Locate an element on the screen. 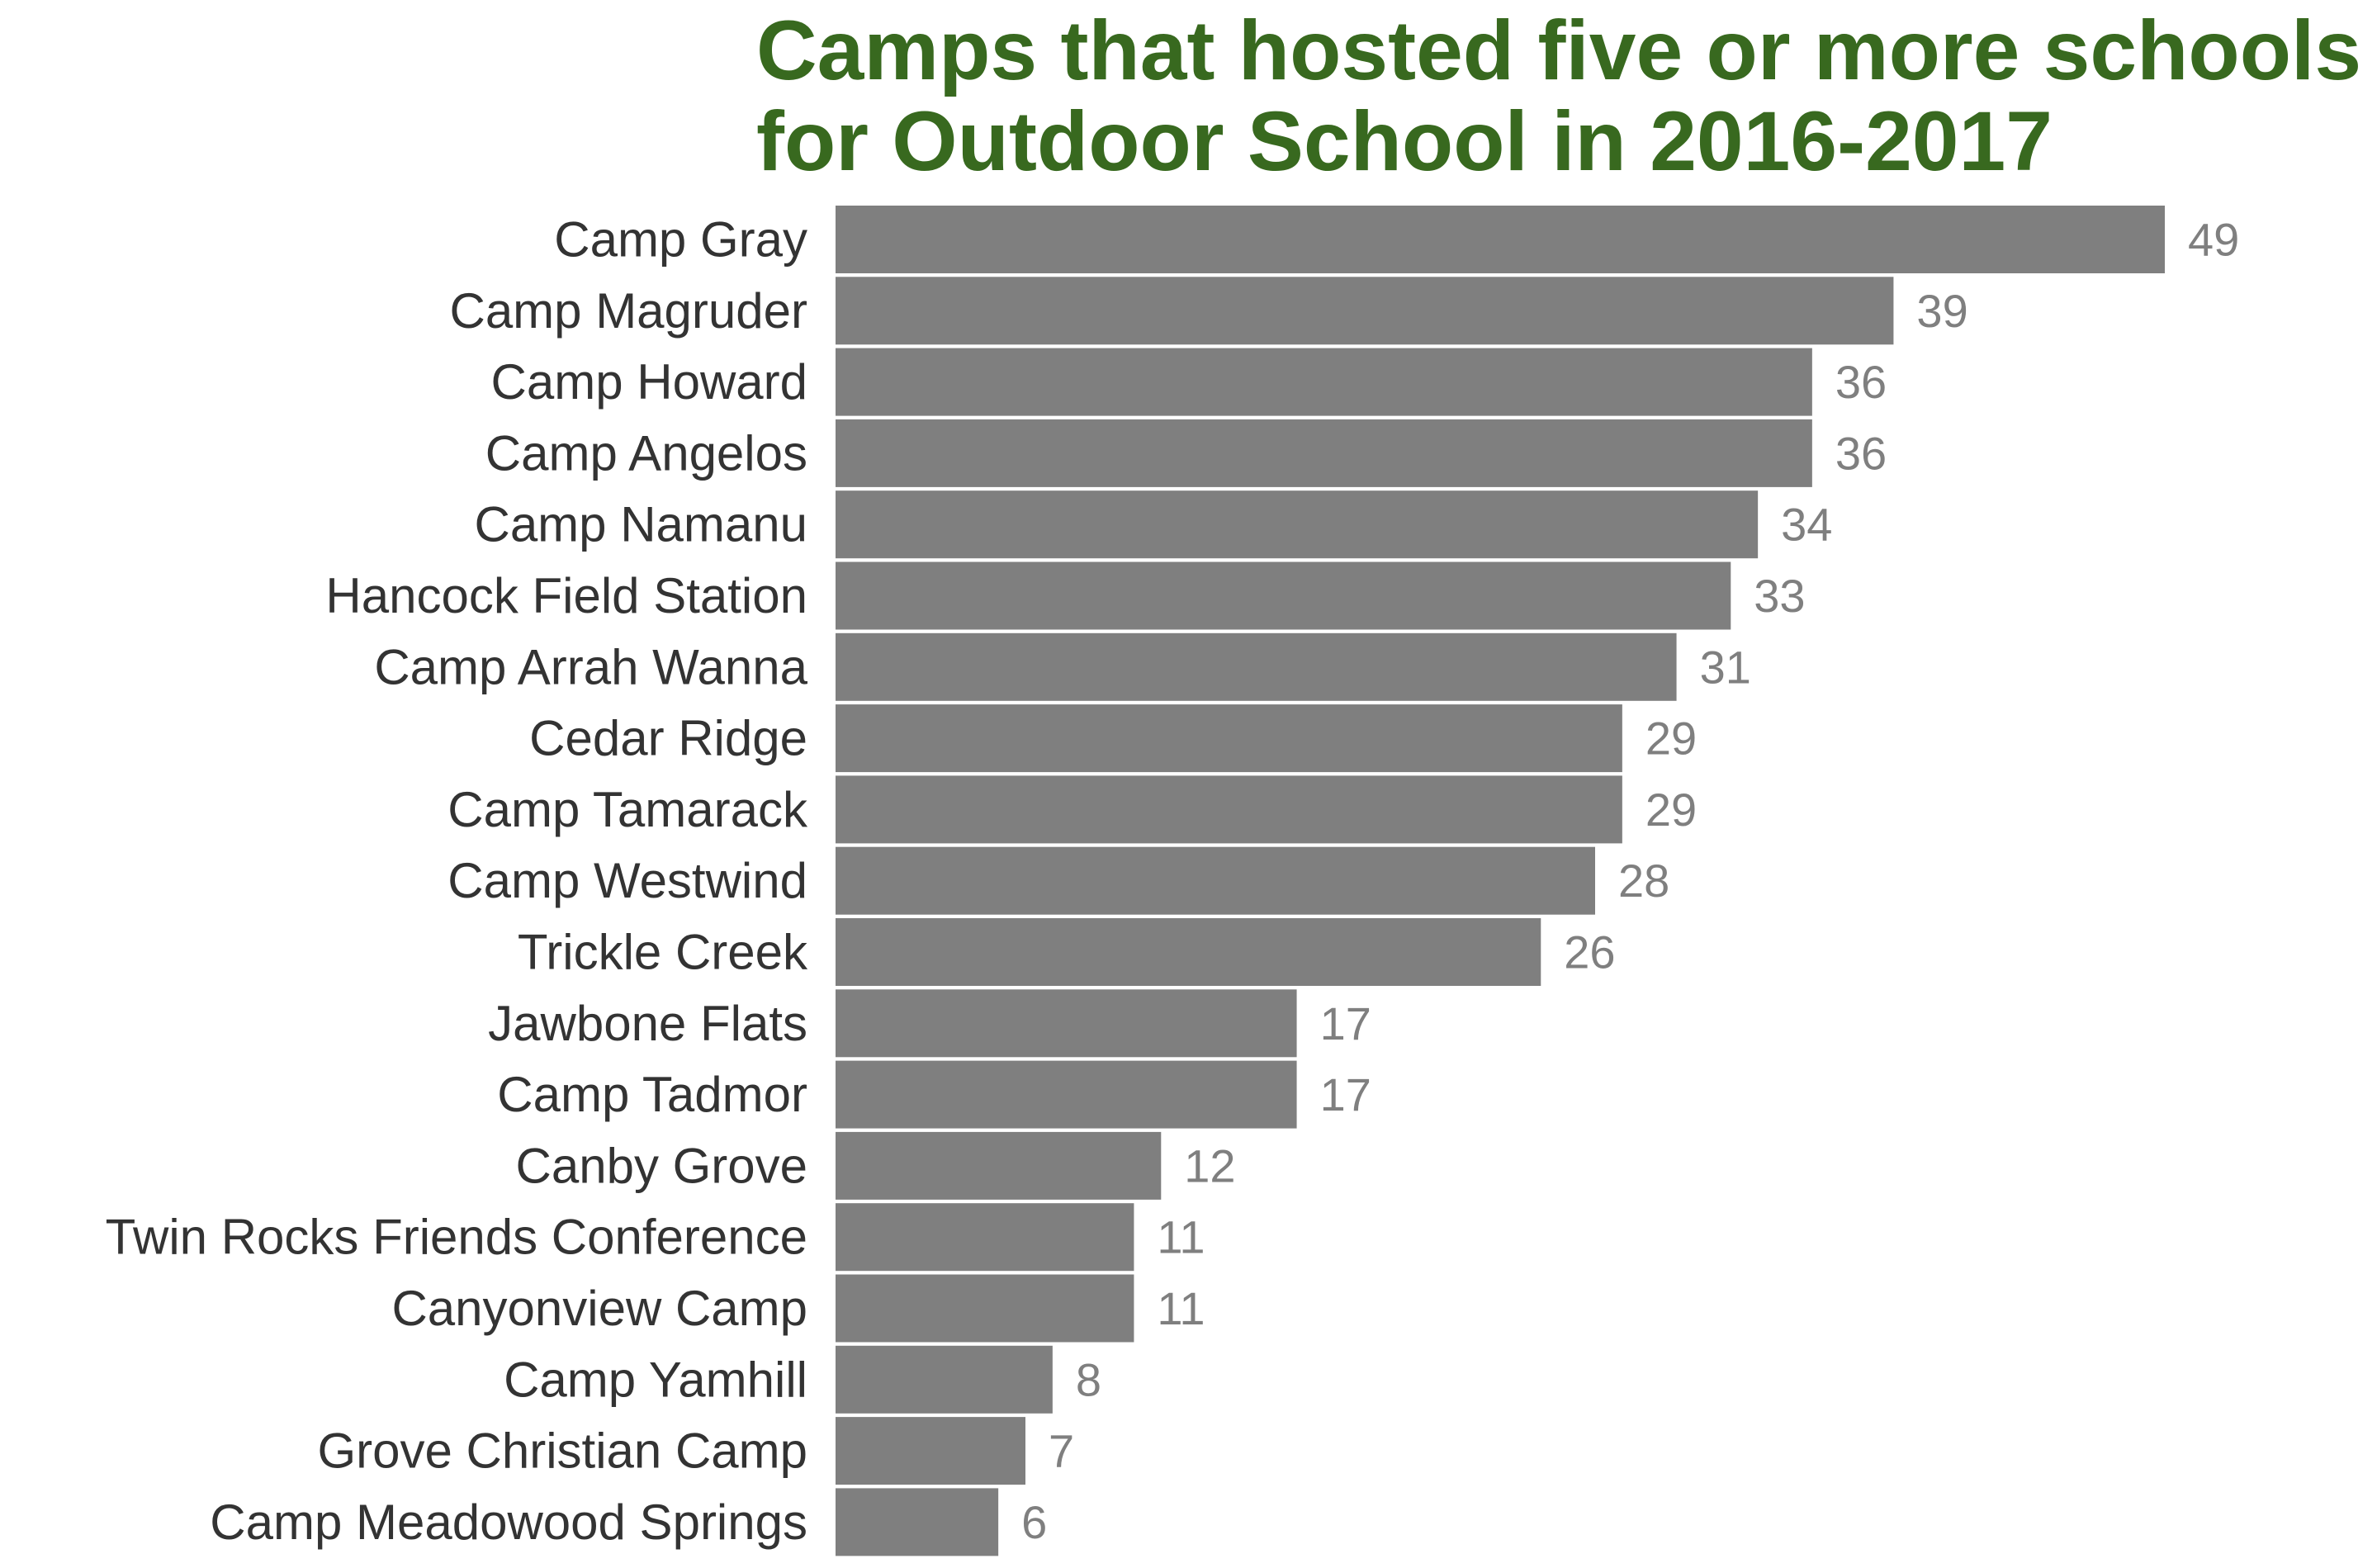 The image size is (2377, 1568). category-label: Hancock Field Station is located at coordinates (566, 595).